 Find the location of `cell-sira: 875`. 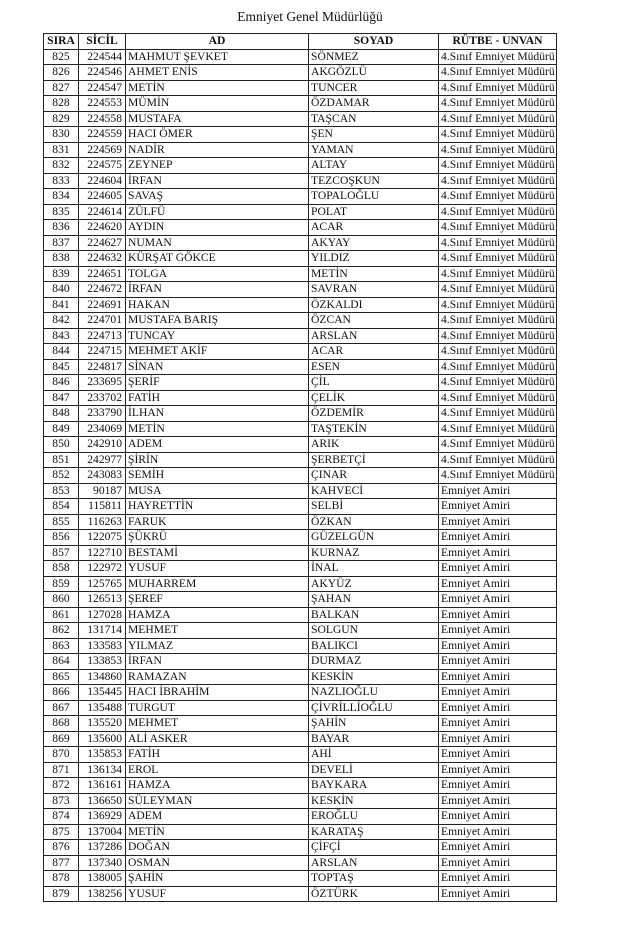

cell-sira: 875 is located at coordinates (61, 831).